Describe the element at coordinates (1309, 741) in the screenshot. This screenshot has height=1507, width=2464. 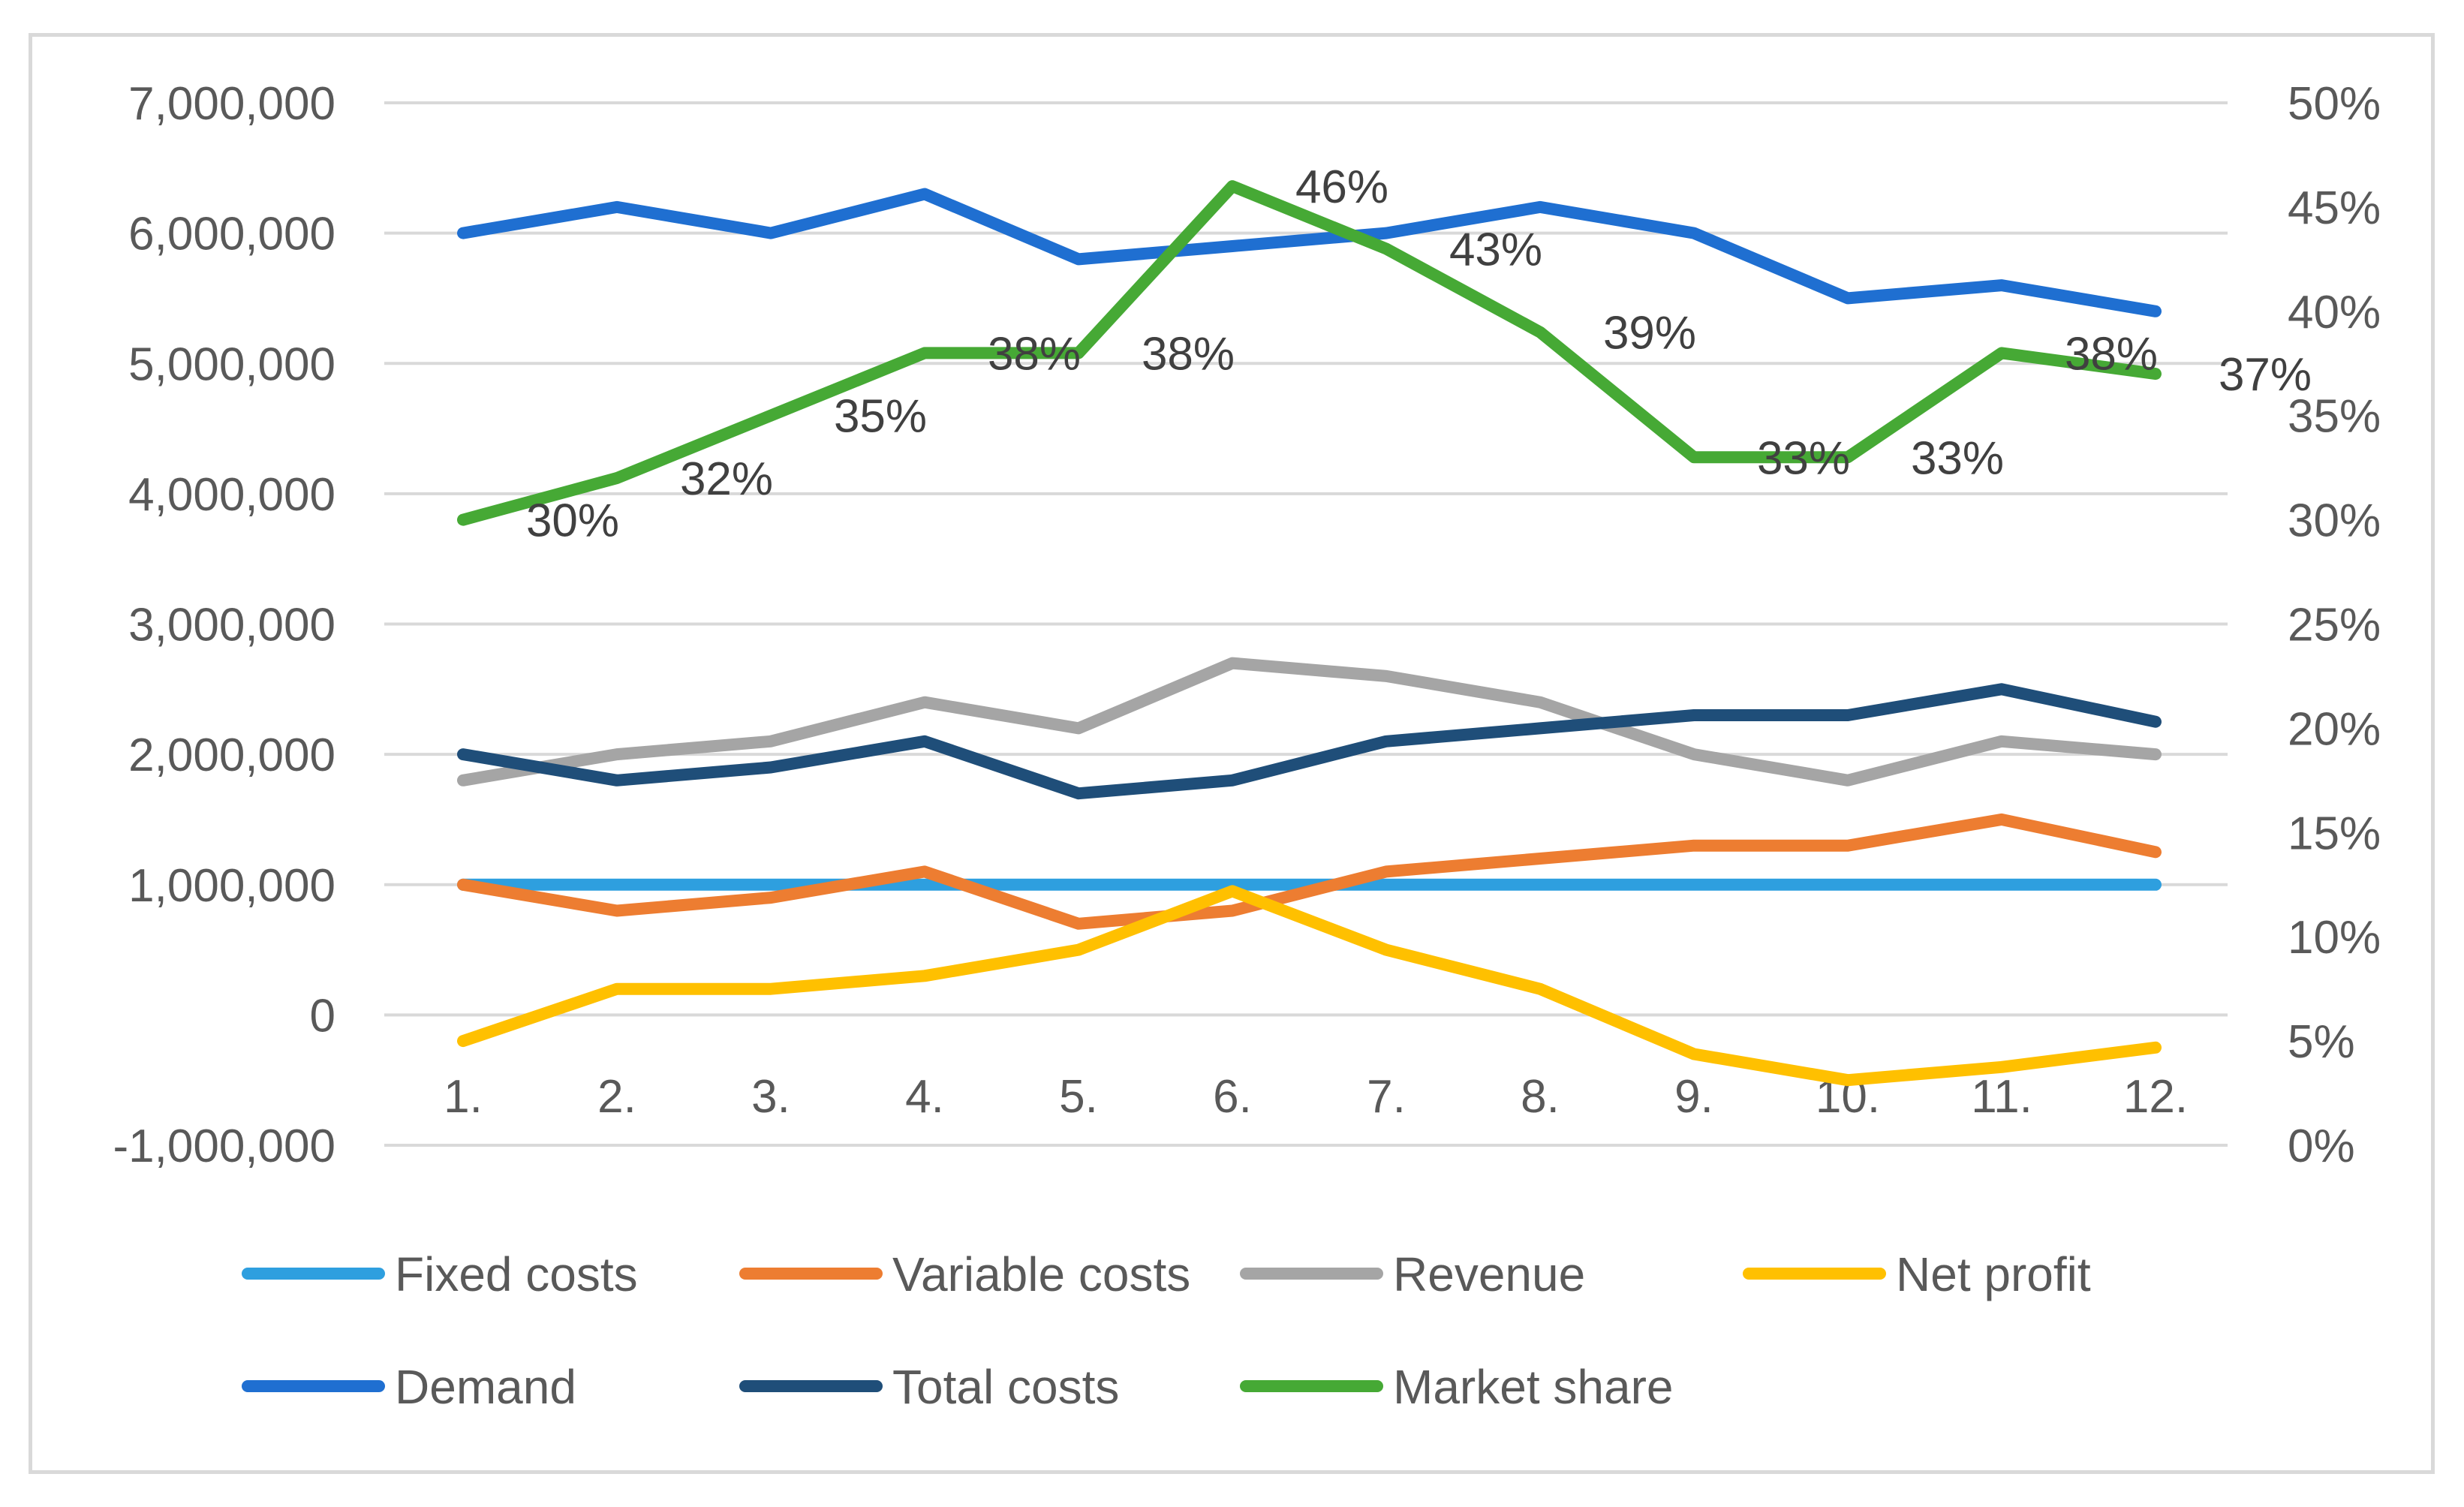
I see `series-line-total-costs` at that location.